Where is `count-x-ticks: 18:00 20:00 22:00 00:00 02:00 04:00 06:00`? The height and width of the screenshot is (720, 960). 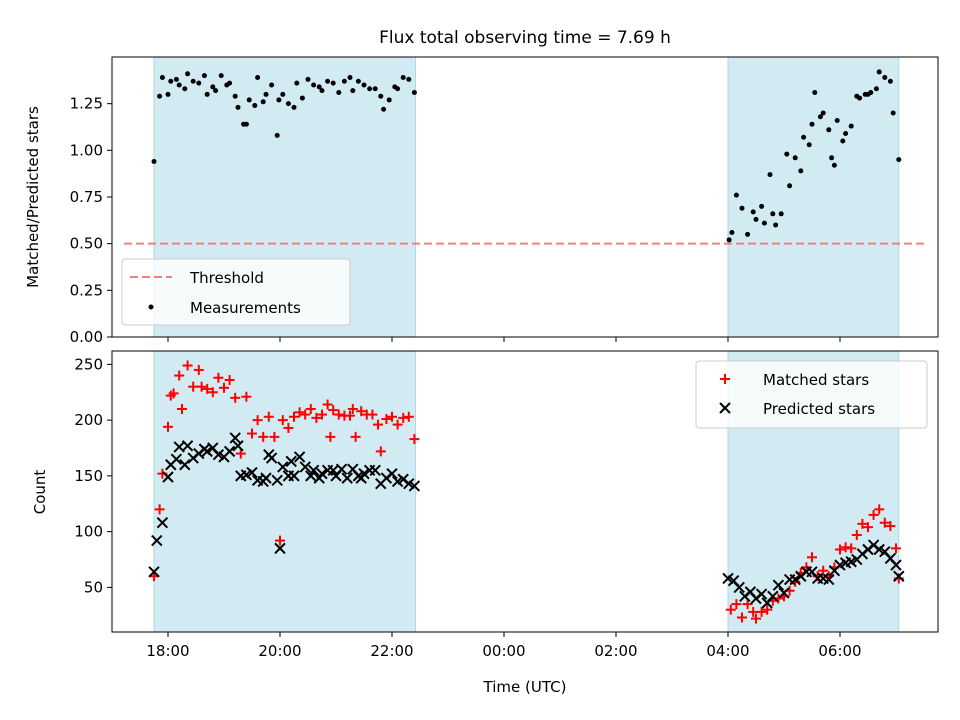 count-x-ticks: 18:00 20:00 22:00 00:00 02:00 04:00 06:00 is located at coordinates (504, 646).